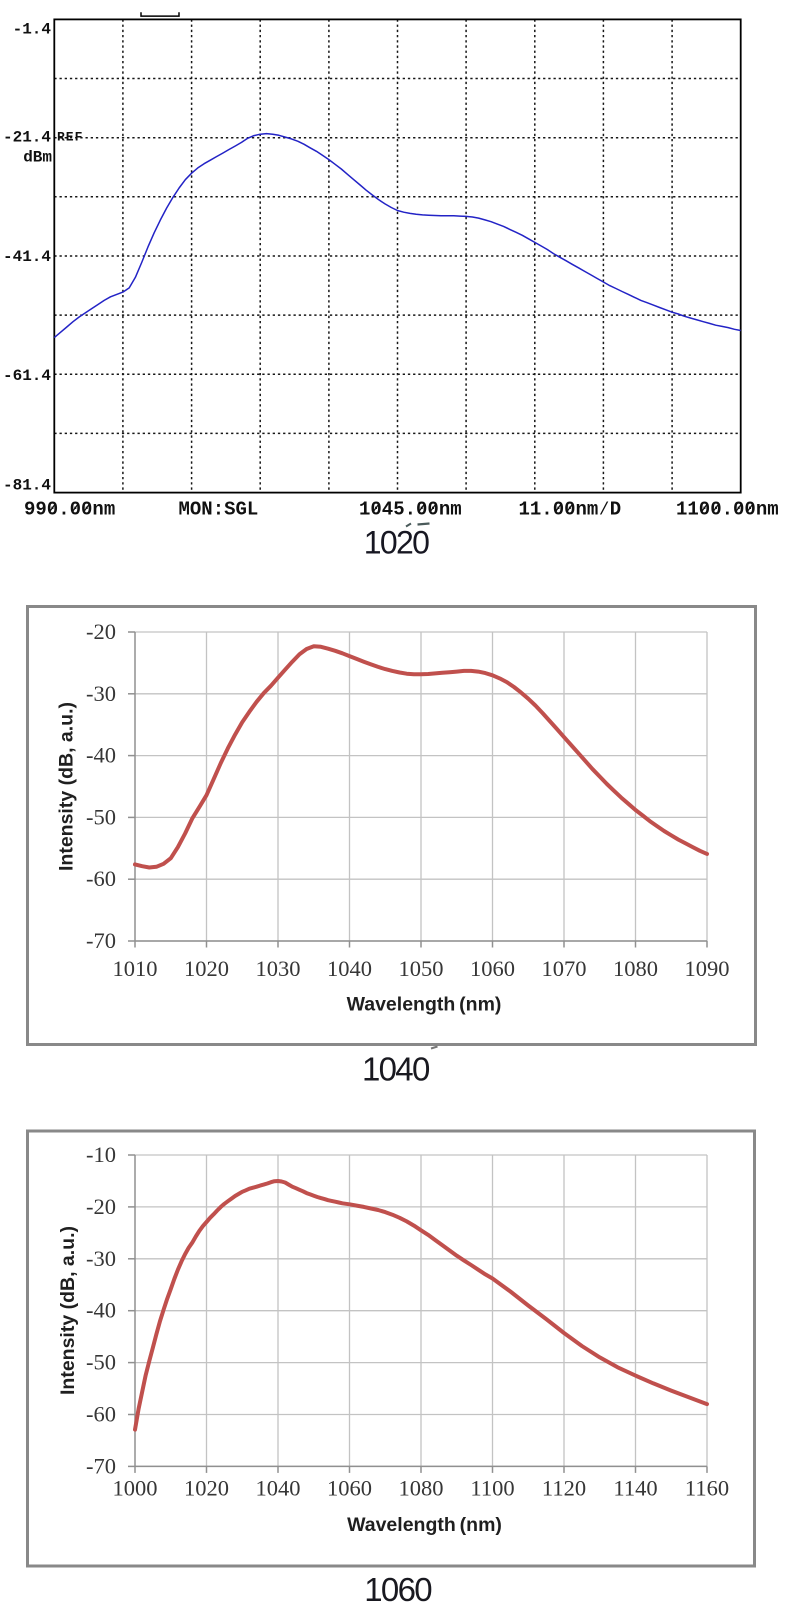 The height and width of the screenshot is (1609, 790). Describe the element at coordinates (27, 257) in the screenshot. I see `svg-text: -41.4` at that location.